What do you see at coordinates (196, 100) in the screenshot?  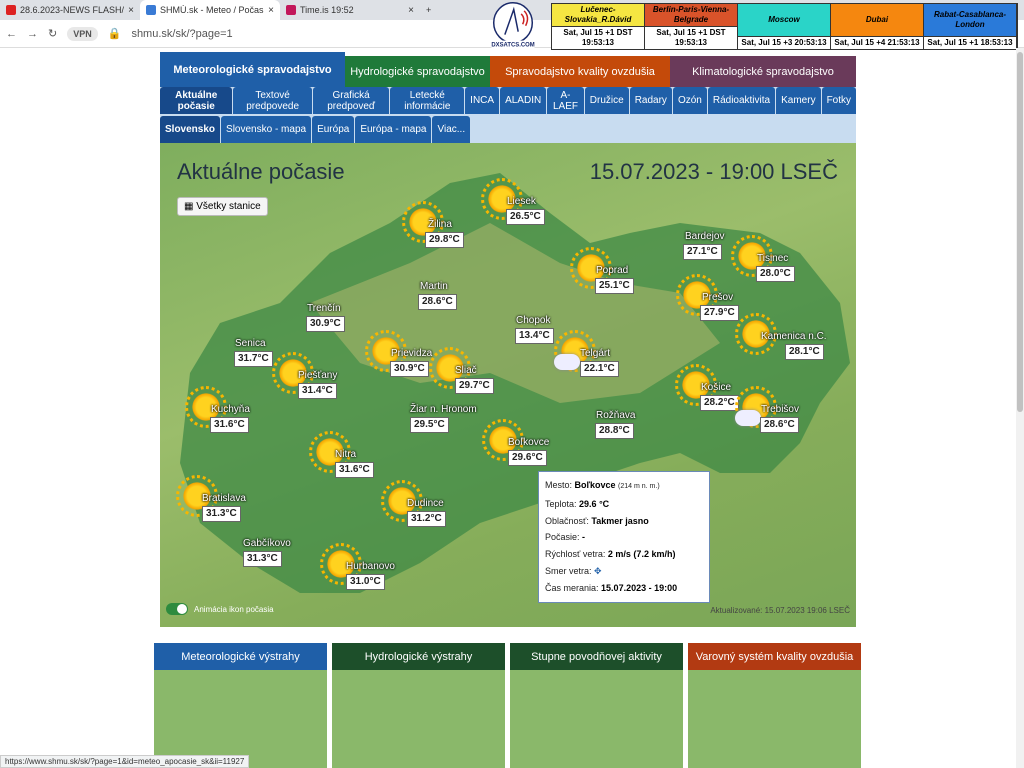 I see `nav-sub-tab: Aktuálne počasie` at bounding box center [196, 100].